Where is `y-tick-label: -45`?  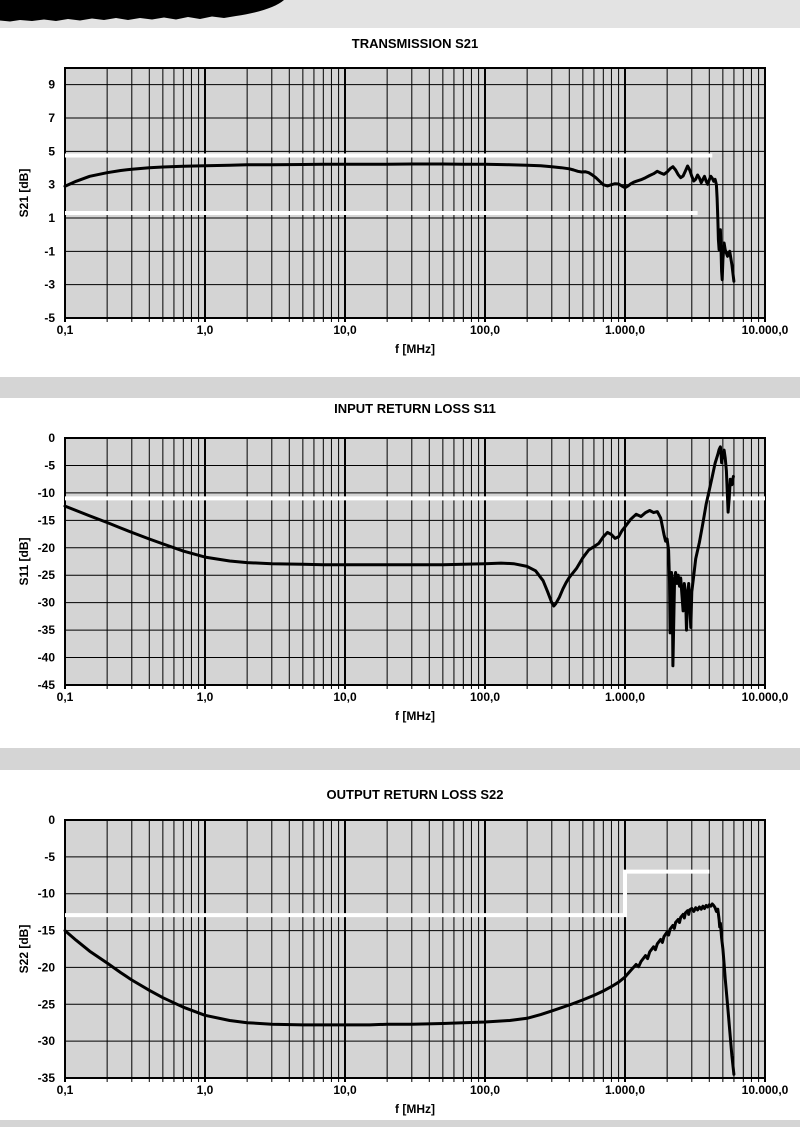 y-tick-label: -45 is located at coordinates (47, 685).